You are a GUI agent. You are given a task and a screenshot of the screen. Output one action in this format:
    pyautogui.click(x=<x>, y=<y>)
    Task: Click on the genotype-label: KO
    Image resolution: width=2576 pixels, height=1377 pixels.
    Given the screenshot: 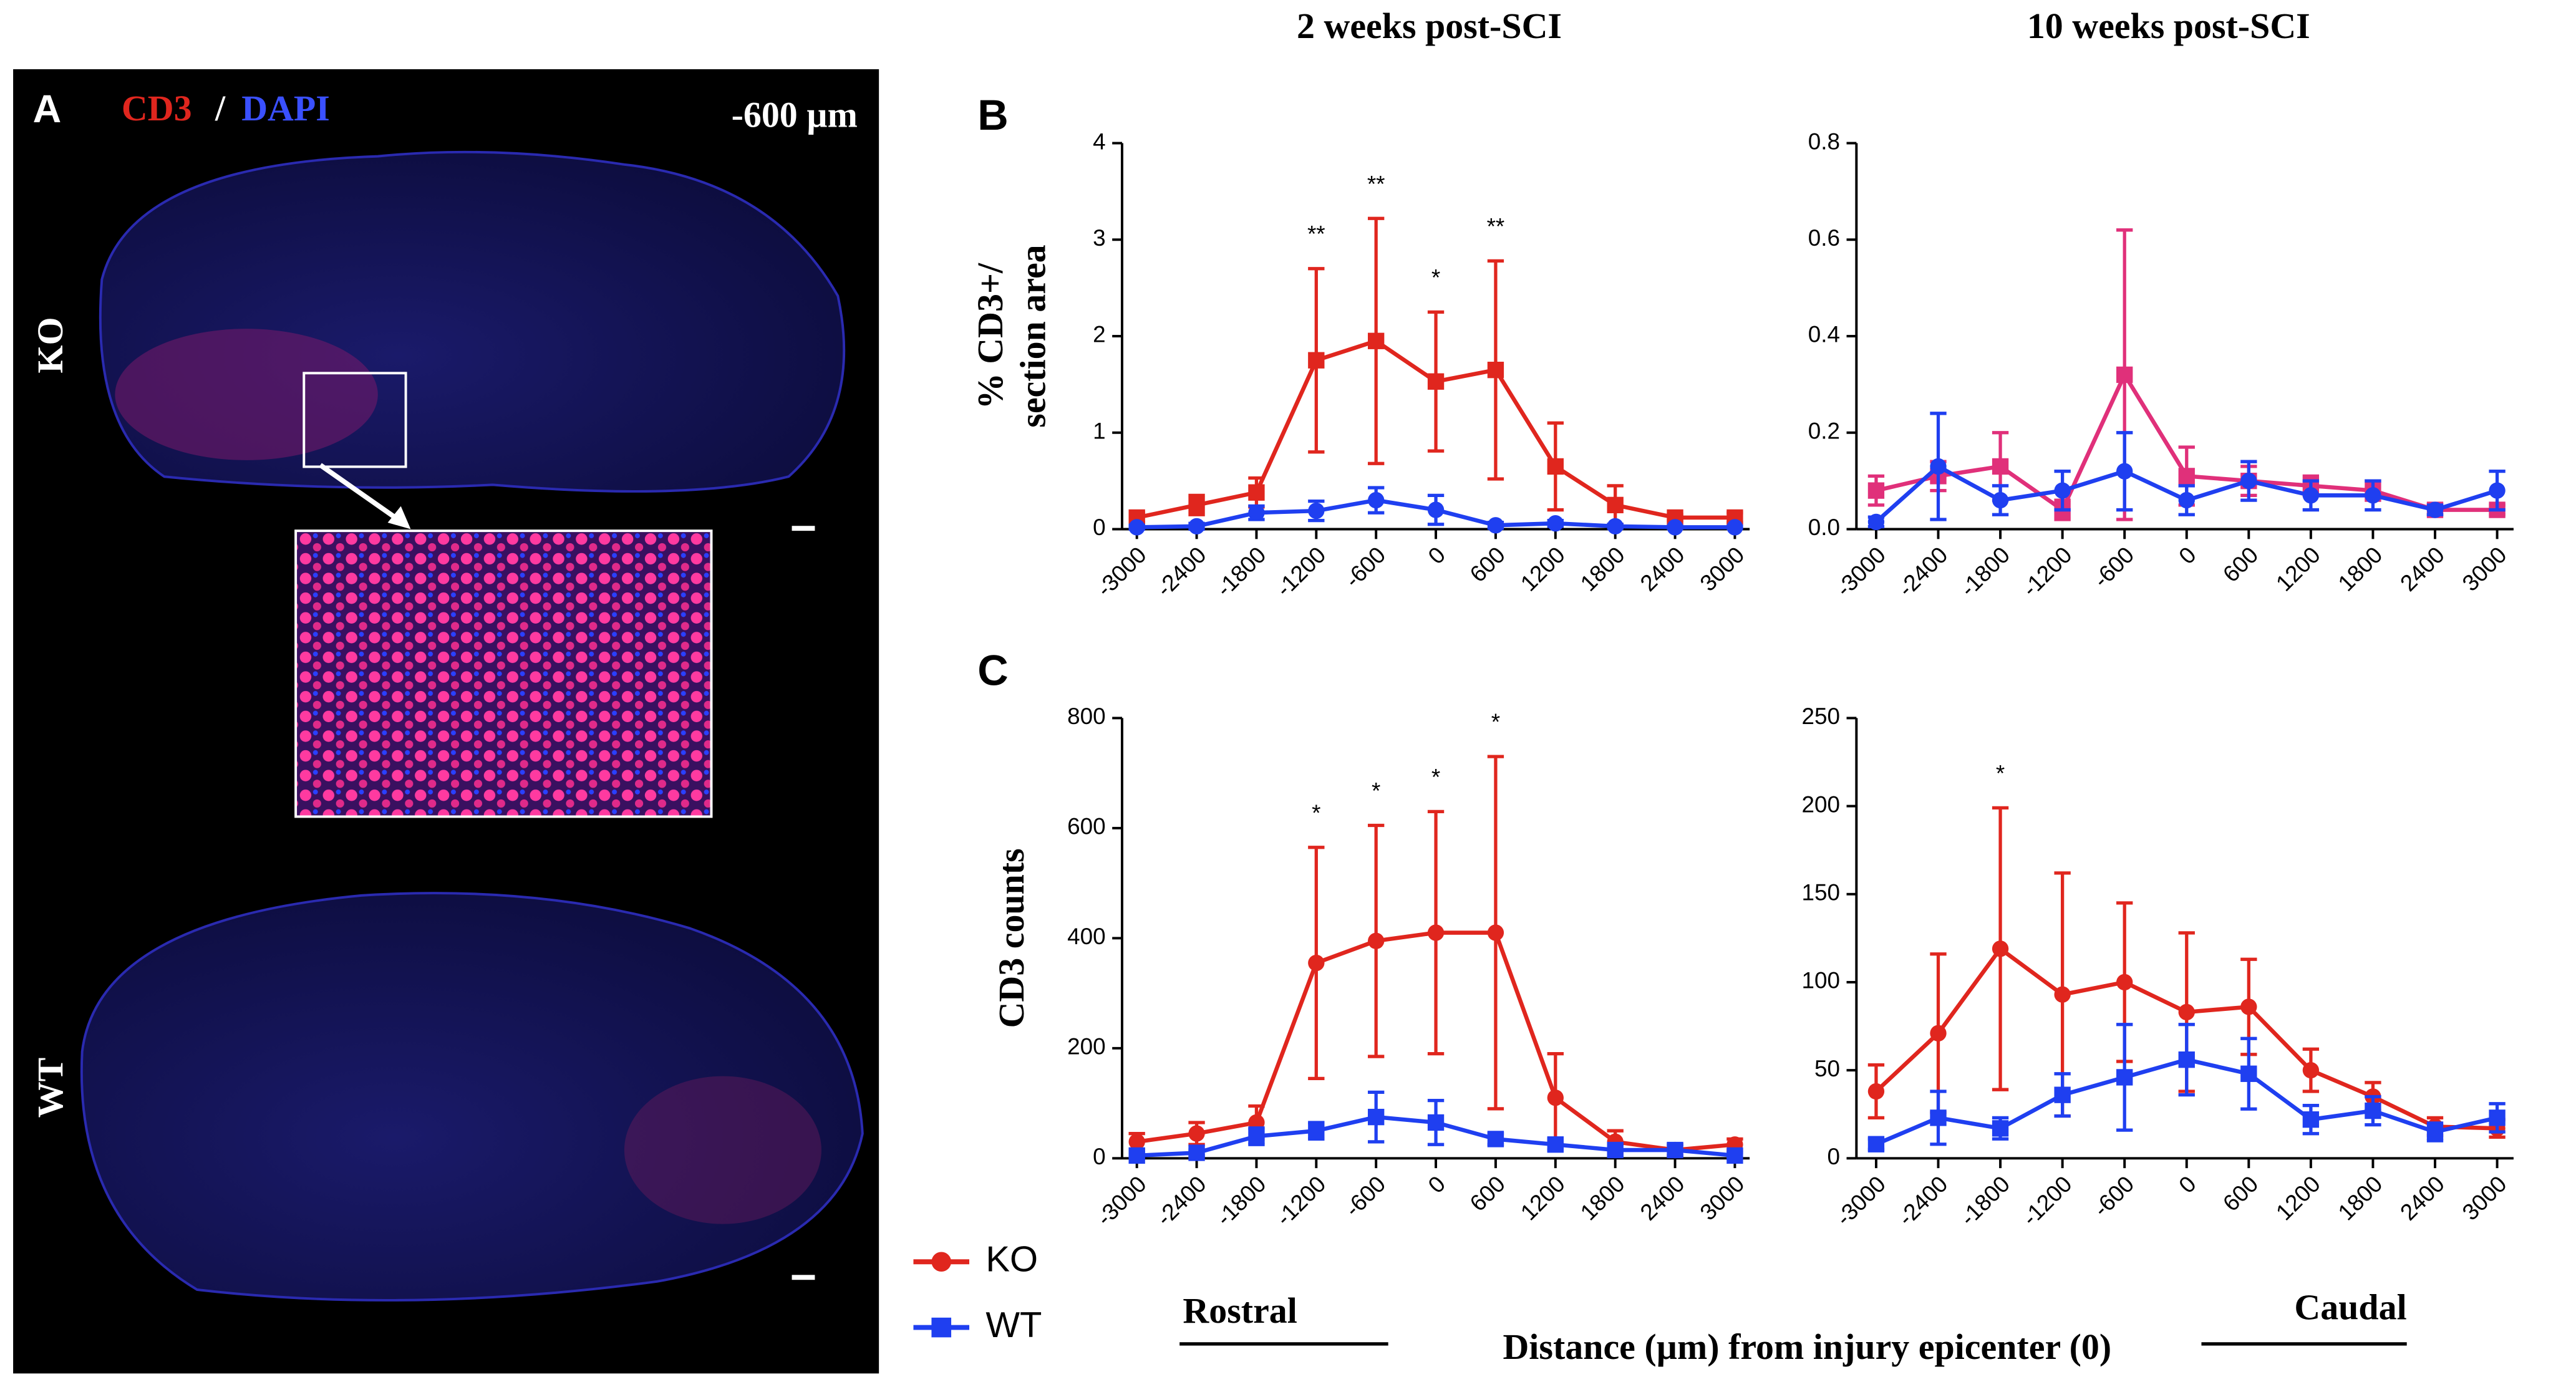 What is the action you would take?
    pyautogui.click(x=50, y=345)
    